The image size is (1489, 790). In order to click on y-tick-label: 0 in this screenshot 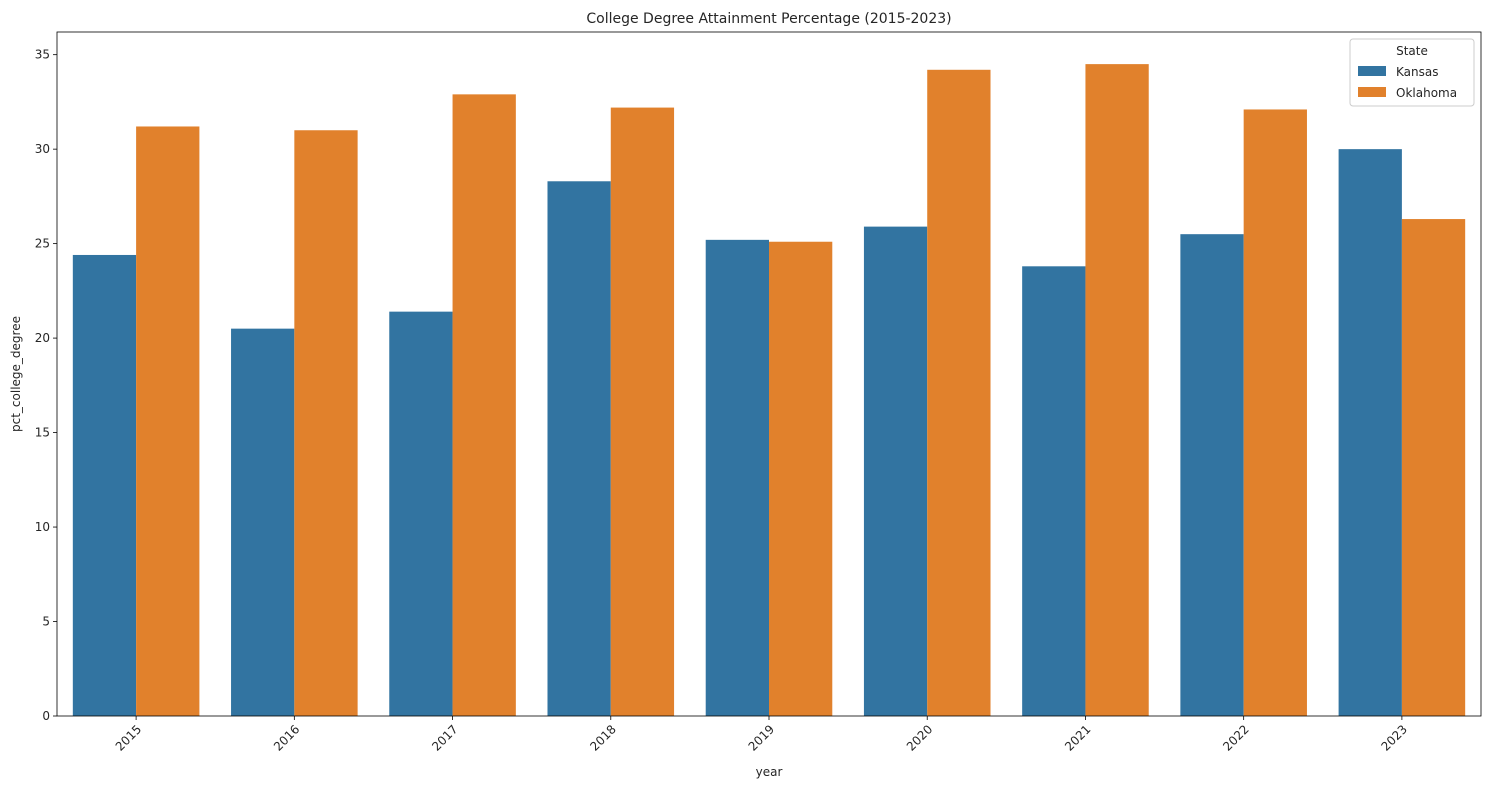, I will do `click(46, 716)`.